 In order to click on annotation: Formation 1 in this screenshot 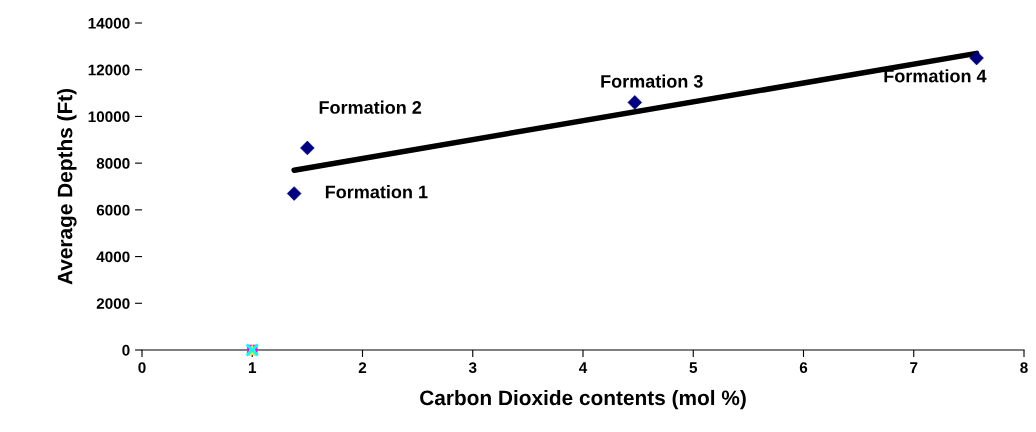, I will do `click(376, 192)`.